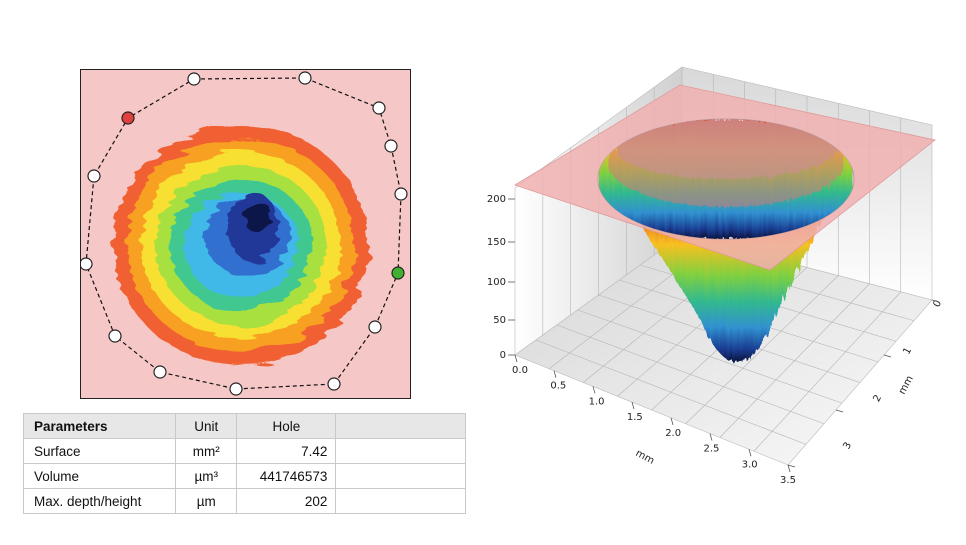 The height and width of the screenshot is (545, 966). Describe the element at coordinates (635, 417) in the screenshot. I see `x-tick-label: 1.5` at that location.